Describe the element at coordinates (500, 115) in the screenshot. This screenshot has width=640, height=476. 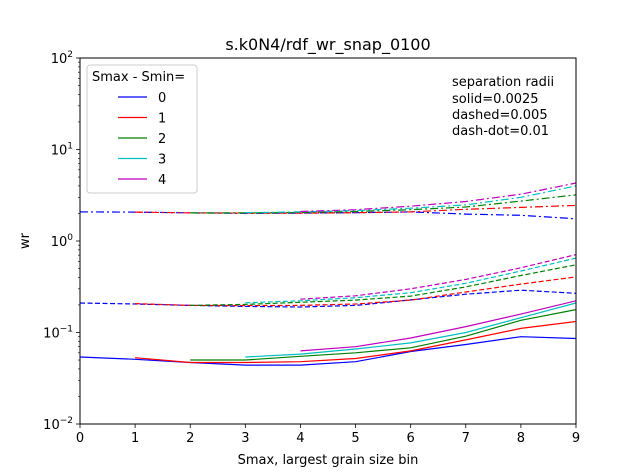
I see `annotation-line: dashed=0.005` at that location.